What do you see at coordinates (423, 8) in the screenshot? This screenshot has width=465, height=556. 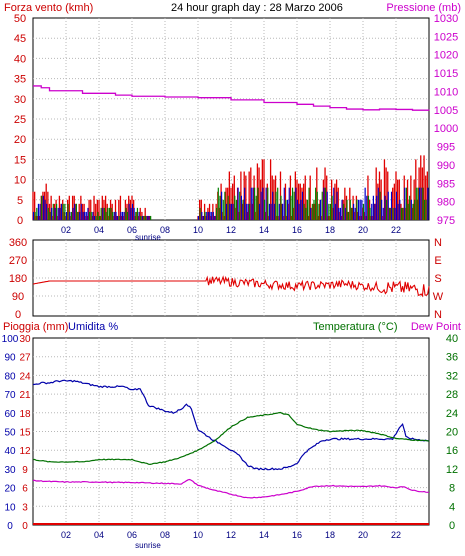 I see `pressure-axis-label: Pressione (mb)` at bounding box center [423, 8].